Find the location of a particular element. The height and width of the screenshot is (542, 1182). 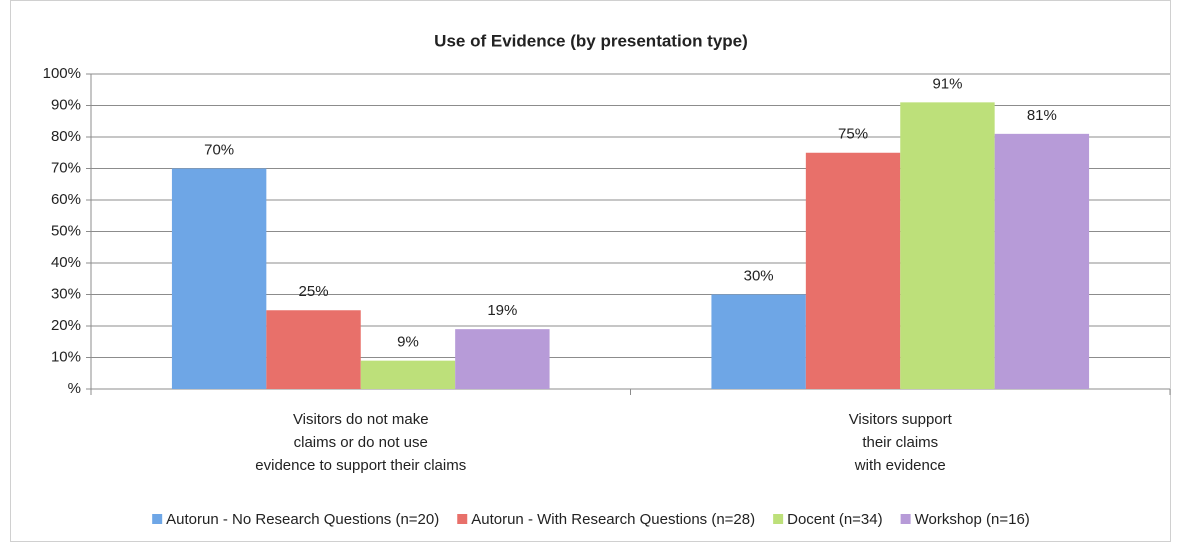

y-tick-label: % is located at coordinates (74, 388).